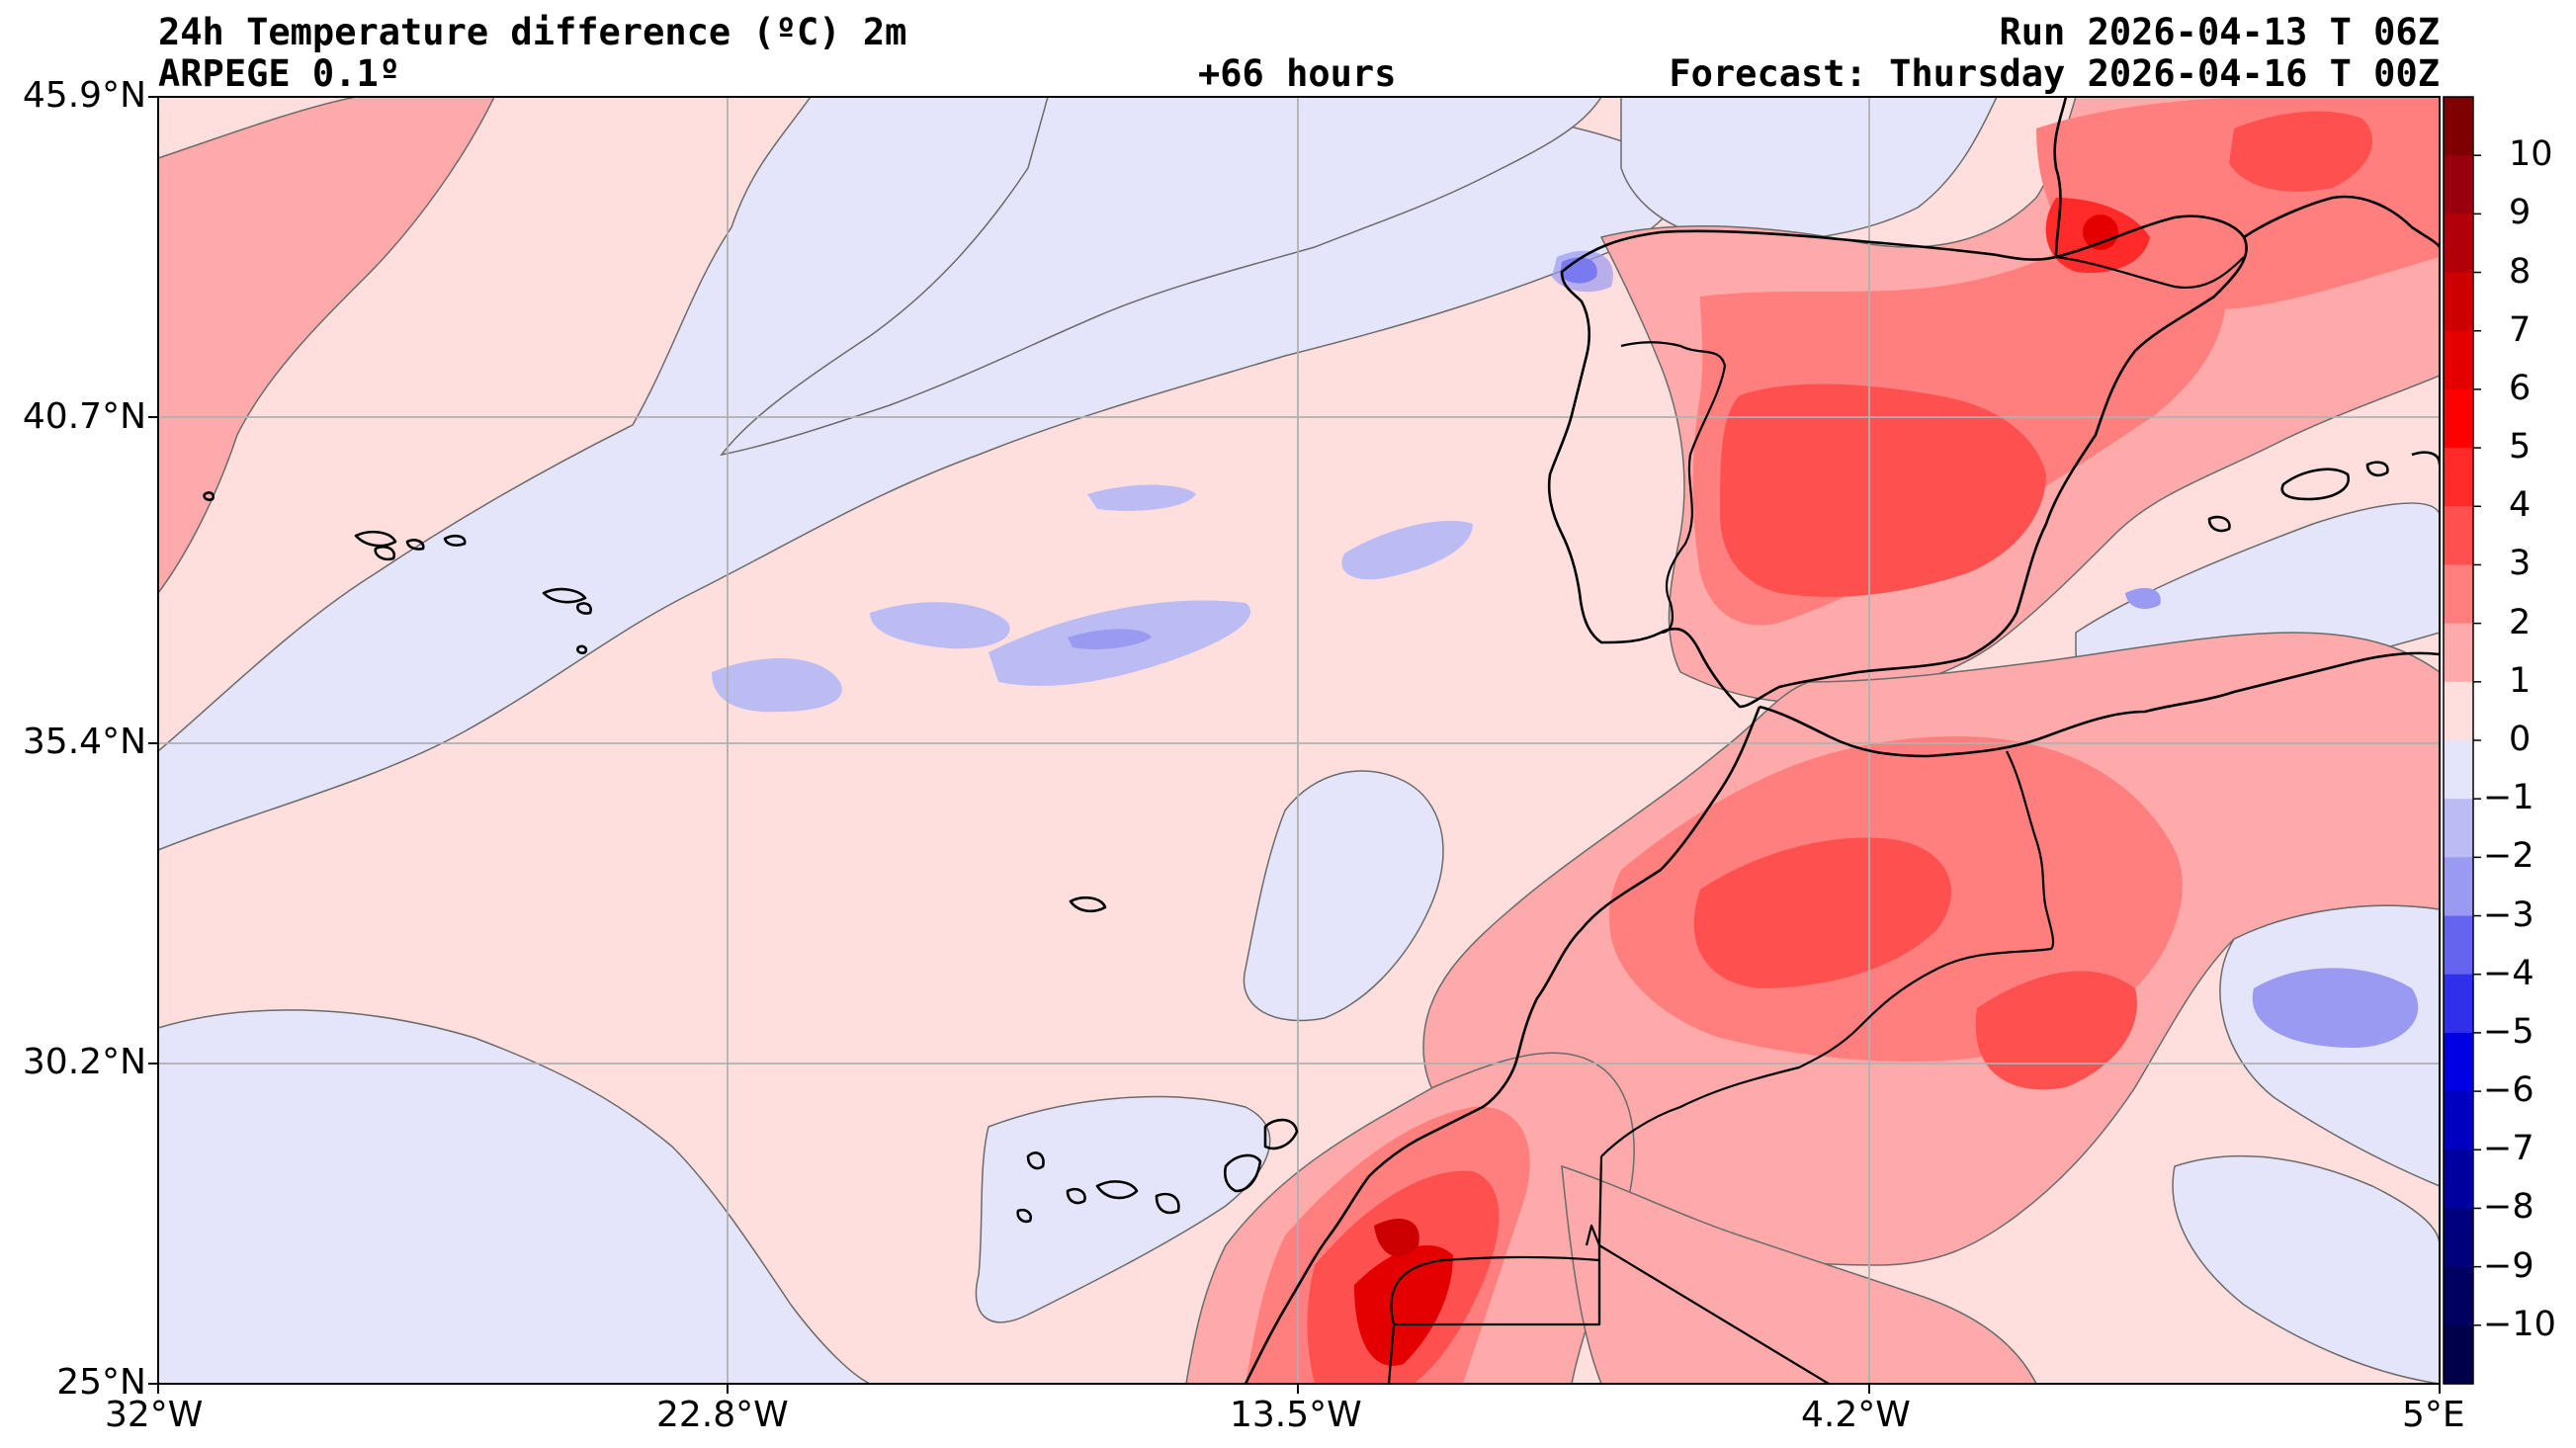 The width and height of the screenshot is (2576, 1448). Describe the element at coordinates (2520, 739) in the screenshot. I see `colorbar-label: 0` at that location.